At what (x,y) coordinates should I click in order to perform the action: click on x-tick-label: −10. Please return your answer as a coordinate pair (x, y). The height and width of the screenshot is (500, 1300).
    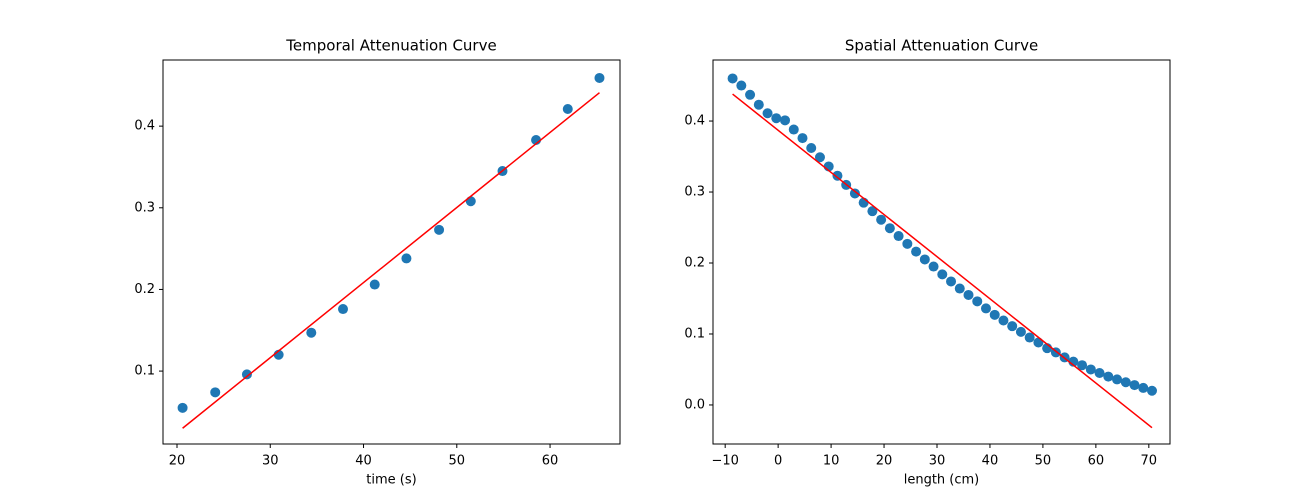
    Looking at the image, I should click on (724, 461).